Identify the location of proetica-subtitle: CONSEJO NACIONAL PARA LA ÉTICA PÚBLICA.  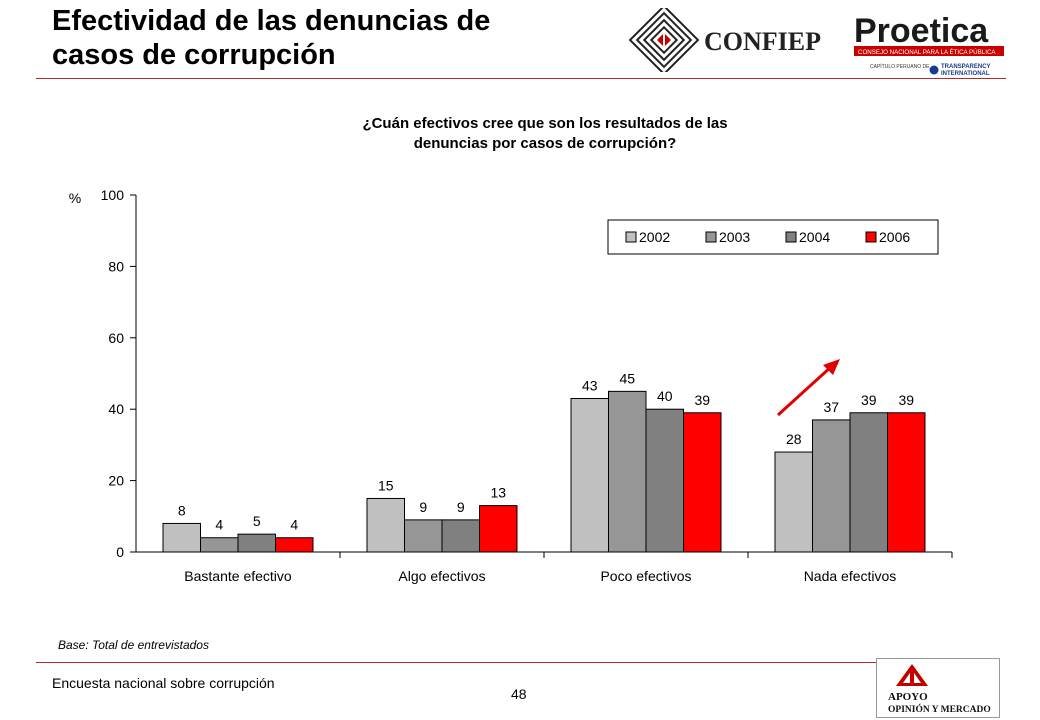
(927, 52).